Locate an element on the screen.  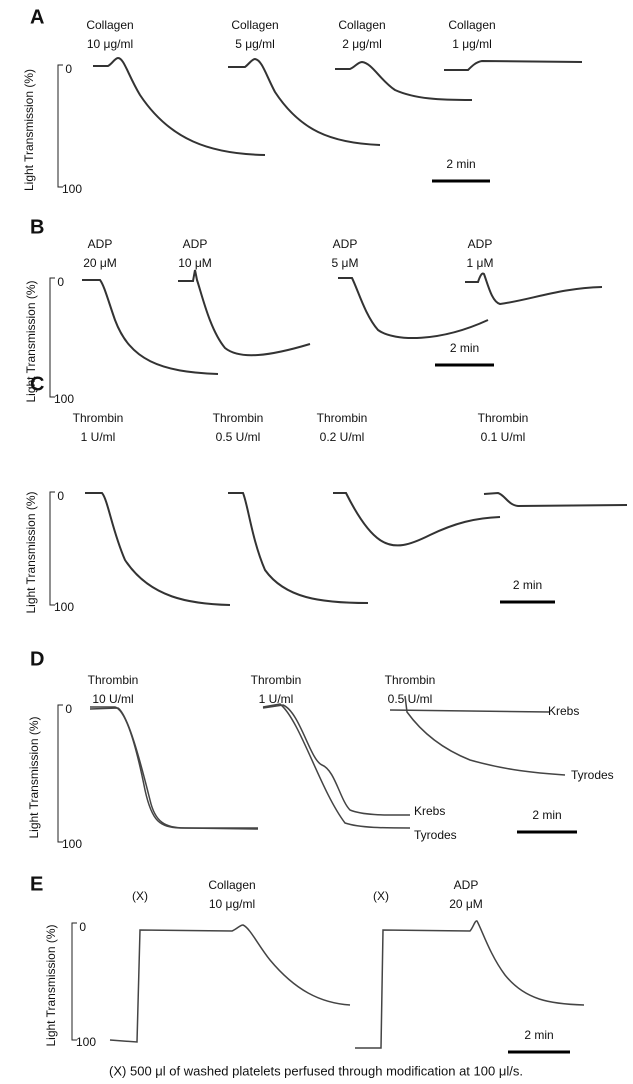
annotation: 1 μM is located at coordinates (480, 263).